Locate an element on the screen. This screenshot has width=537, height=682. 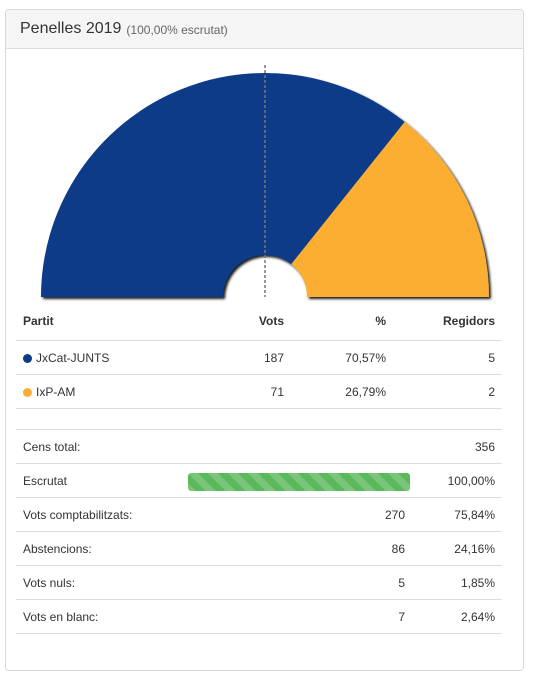
summary-count: 7 is located at coordinates (357, 616).